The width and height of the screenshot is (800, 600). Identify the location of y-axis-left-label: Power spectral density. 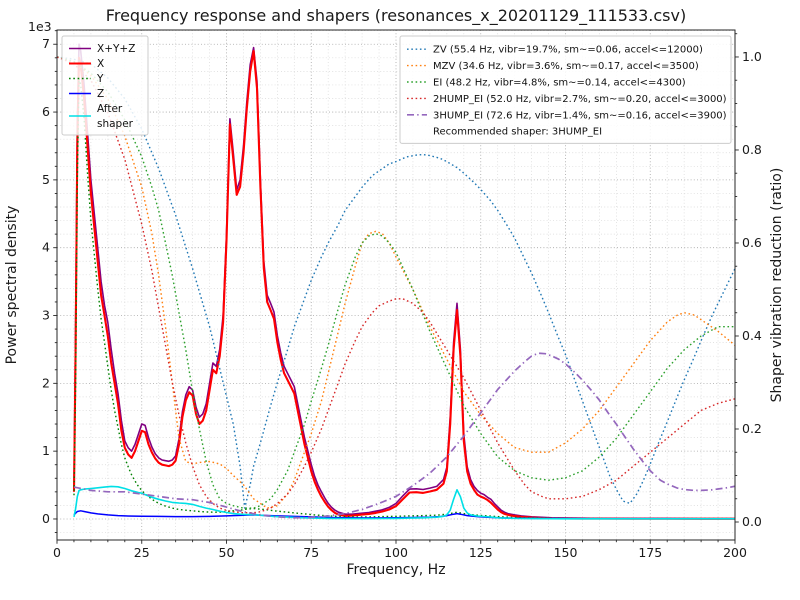
(12, 285).